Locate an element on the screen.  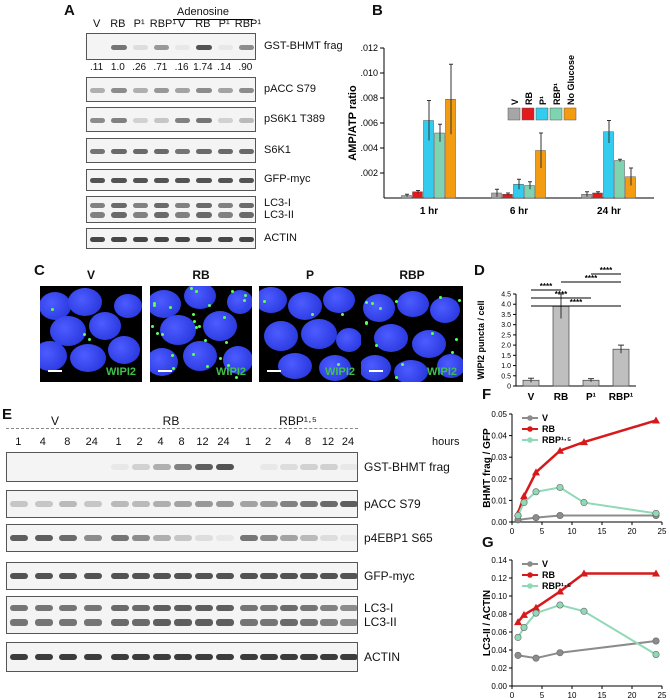
y-tick-label: 3.0 is located at coordinates (506, 325).